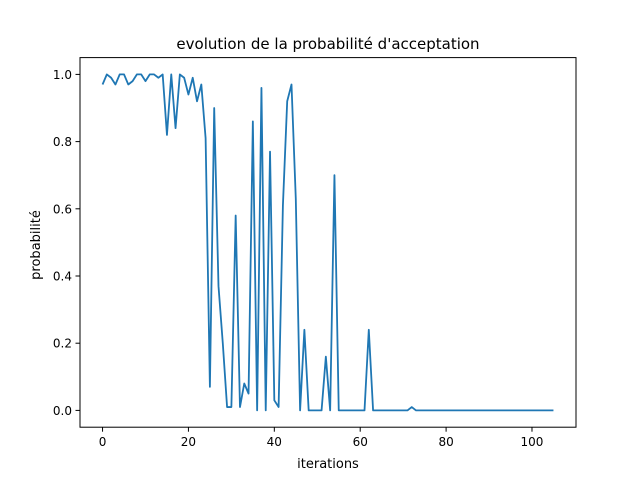  What do you see at coordinates (445, 442) in the screenshot?
I see `x-tick-label: 80` at bounding box center [445, 442].